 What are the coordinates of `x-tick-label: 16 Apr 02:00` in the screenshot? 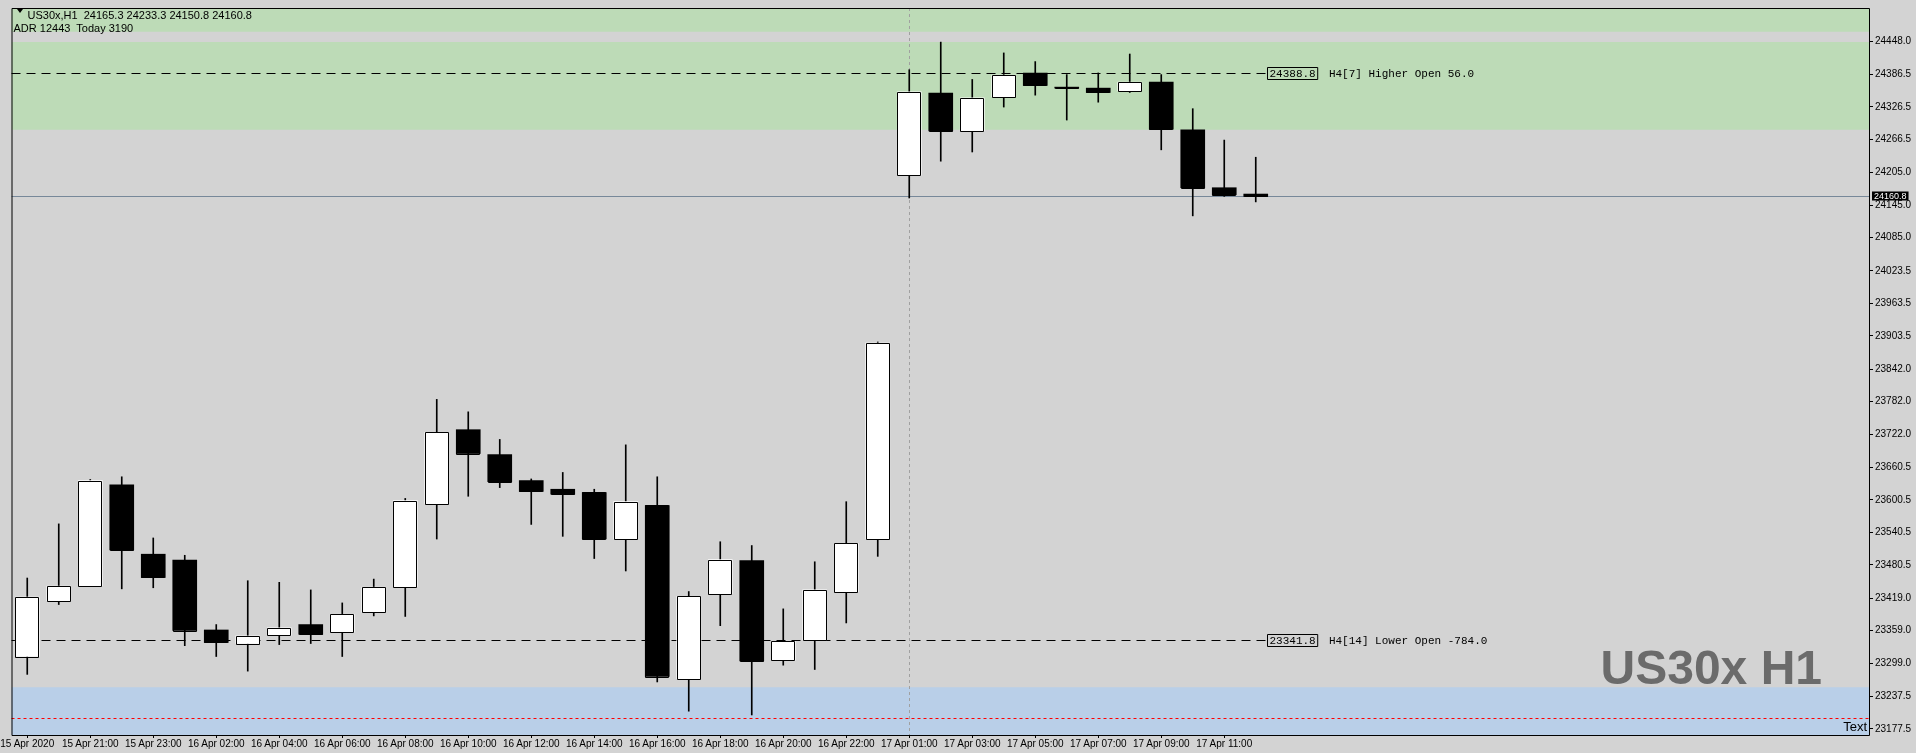 It's located at (216, 743).